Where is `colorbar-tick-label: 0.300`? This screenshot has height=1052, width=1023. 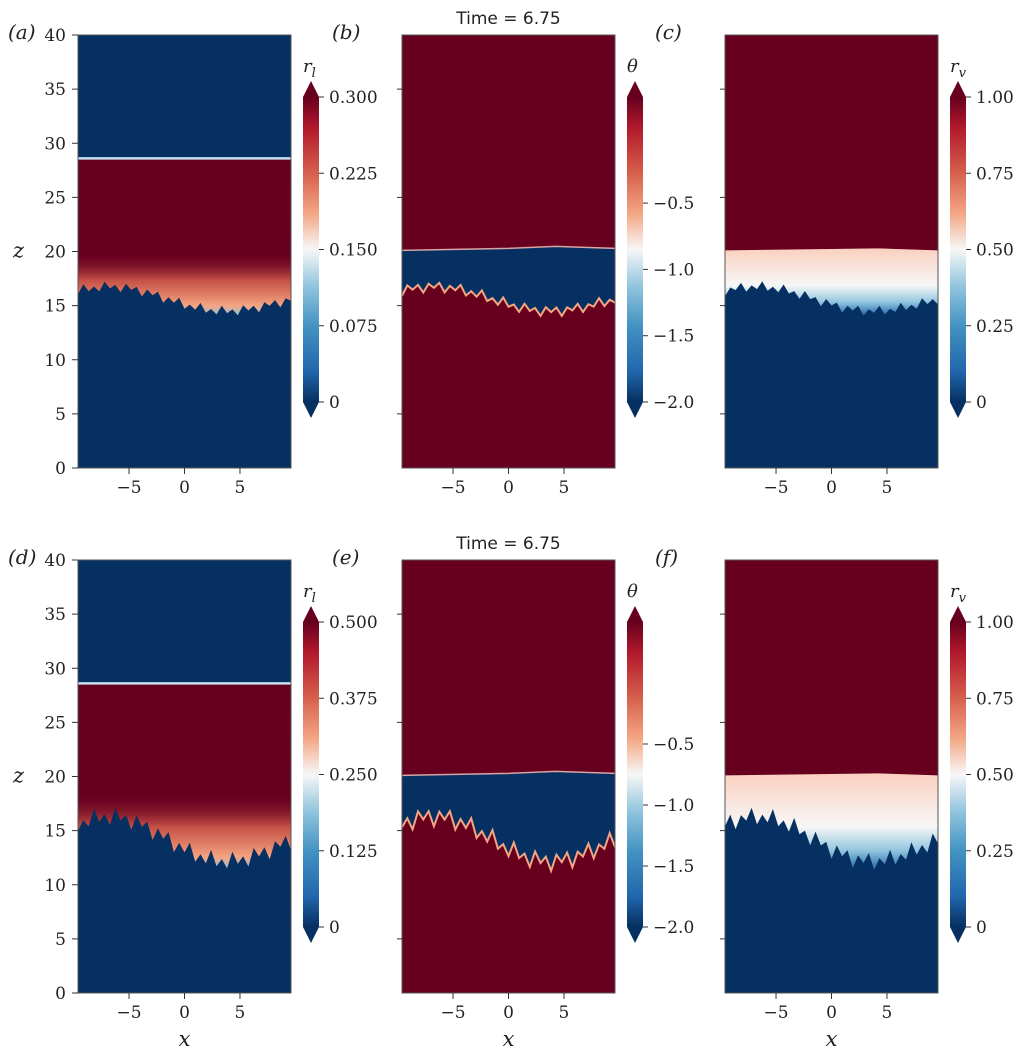 colorbar-tick-label: 0.300 is located at coordinates (353, 98).